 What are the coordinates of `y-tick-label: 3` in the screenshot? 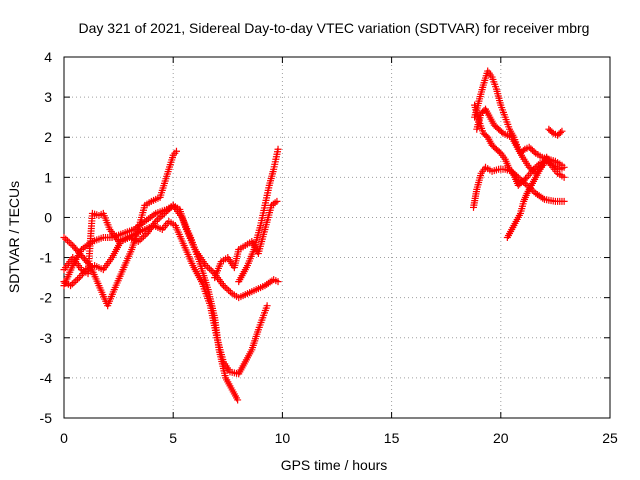 It's located at (48, 97).